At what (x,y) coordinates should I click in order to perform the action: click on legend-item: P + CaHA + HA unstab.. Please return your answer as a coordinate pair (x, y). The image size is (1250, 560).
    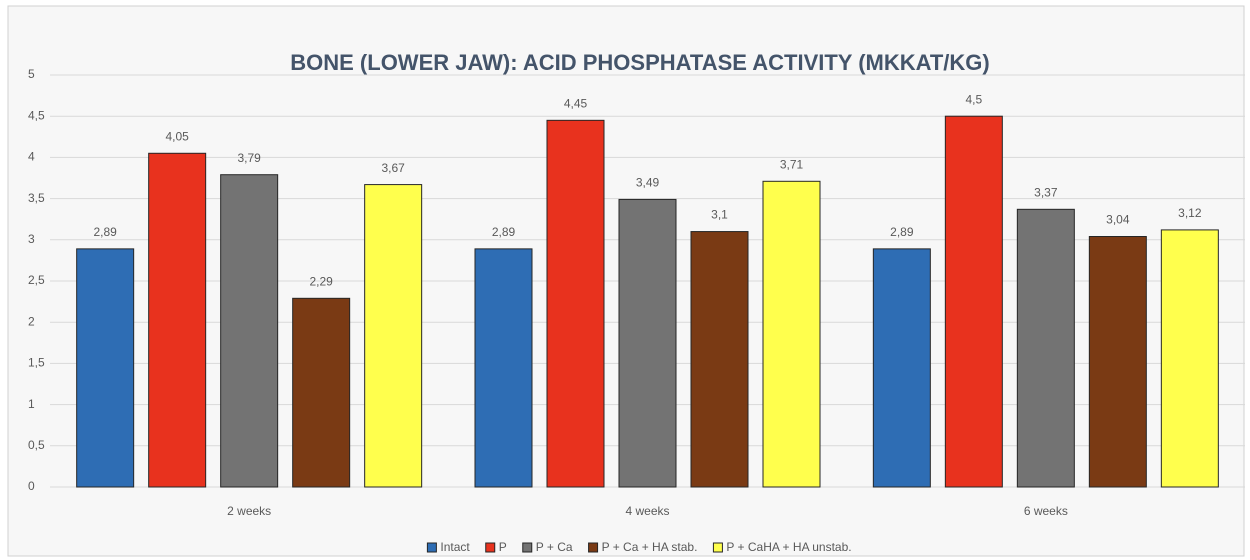
    Looking at the image, I should click on (782, 547).